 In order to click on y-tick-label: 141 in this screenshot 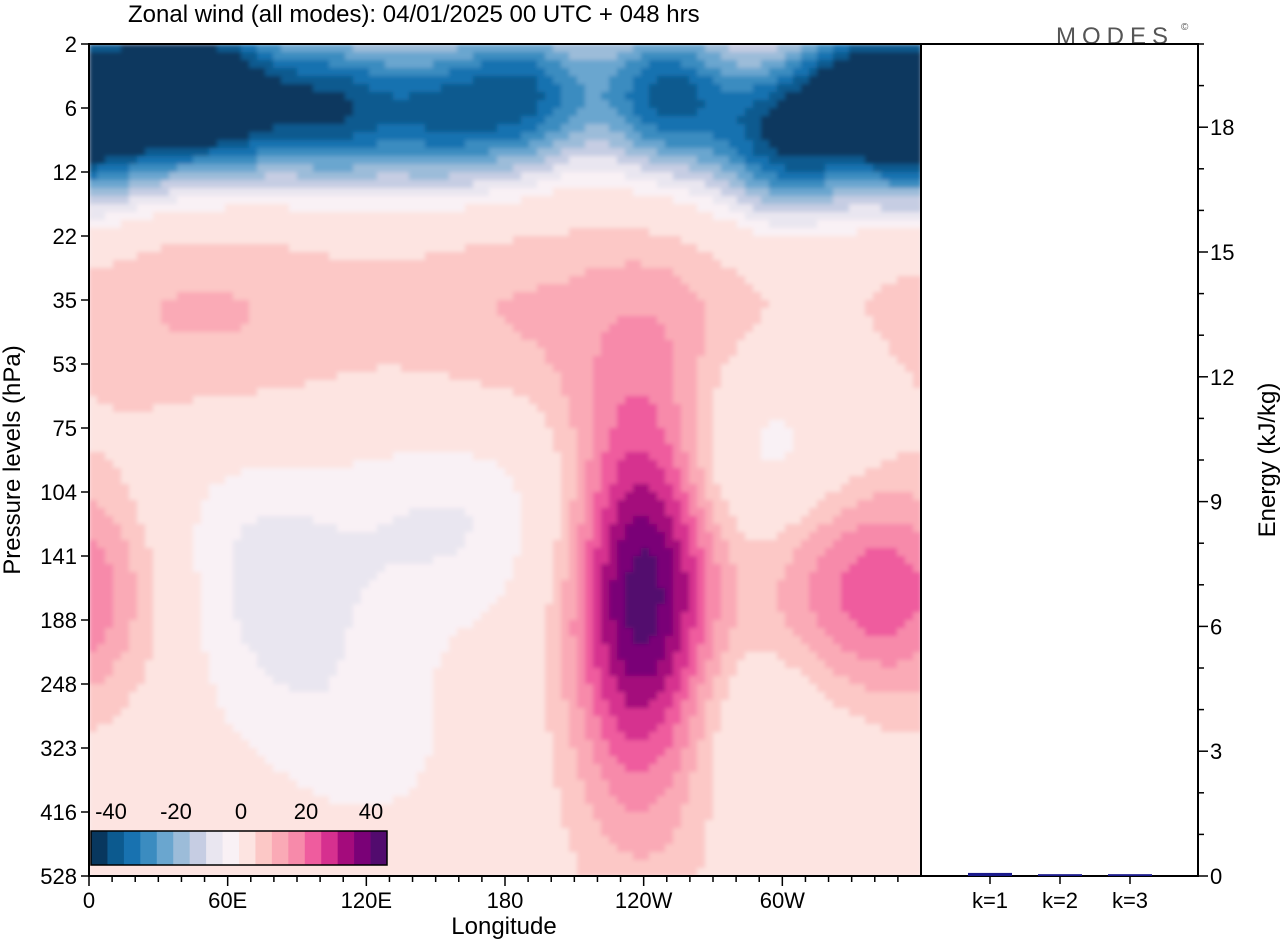, I will do `click(58, 556)`.